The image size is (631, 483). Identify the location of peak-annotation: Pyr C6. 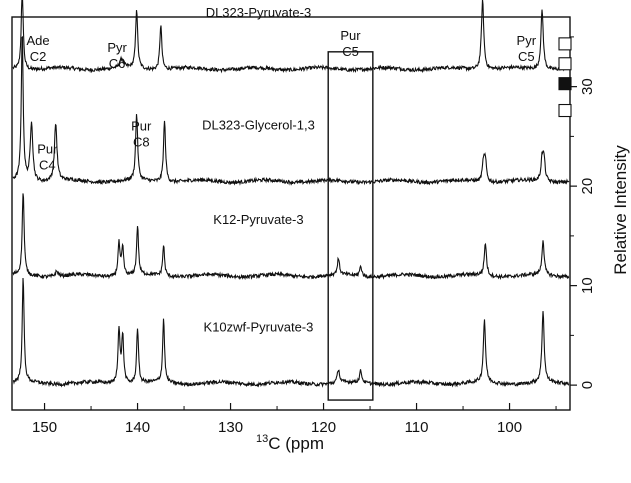
(117, 55).